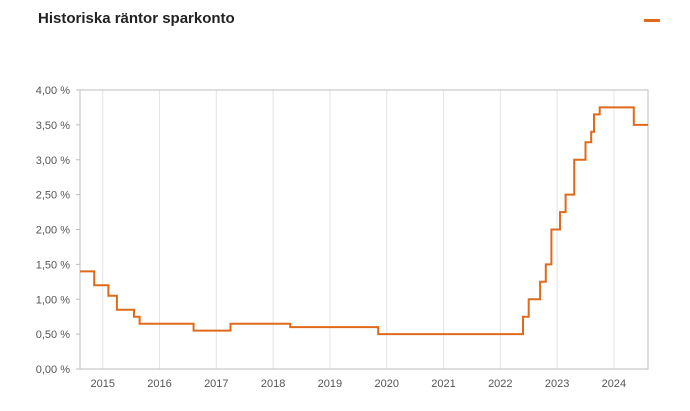 This screenshot has height=411, width=690. Describe the element at coordinates (330, 384) in the screenshot. I see `x-tick-label: 2019` at that location.